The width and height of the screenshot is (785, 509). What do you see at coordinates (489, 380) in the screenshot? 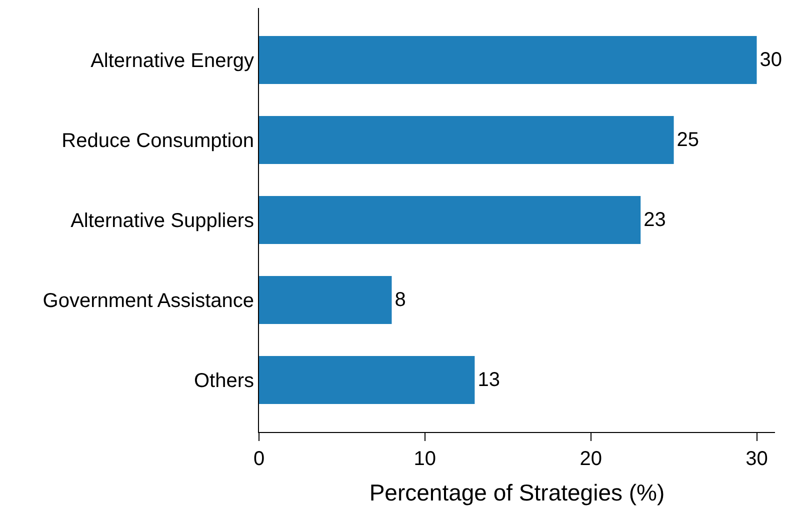
I see `data-label: 13` at bounding box center [489, 380].